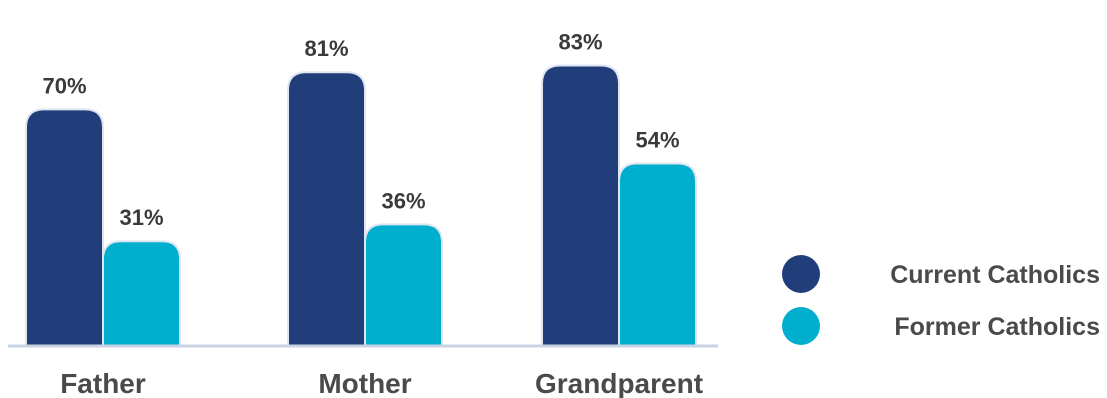 This screenshot has width=1107, height=398. I want to click on legend-label-current-catholics: Current Catholics, so click(995, 275).